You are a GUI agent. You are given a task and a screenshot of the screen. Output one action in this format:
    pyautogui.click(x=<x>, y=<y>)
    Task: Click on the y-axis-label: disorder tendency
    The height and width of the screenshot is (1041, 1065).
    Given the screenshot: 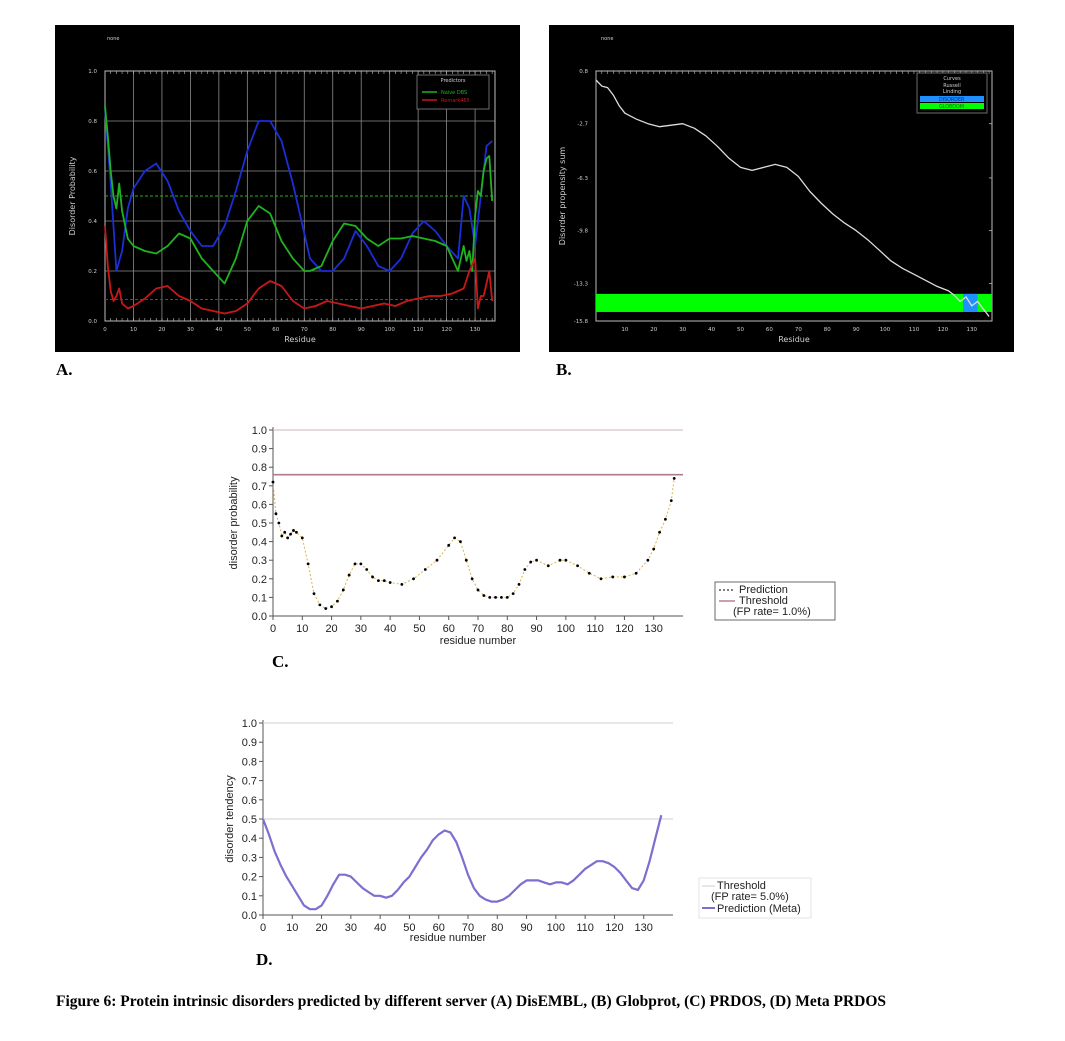 What is the action you would take?
    pyautogui.click(x=230, y=819)
    